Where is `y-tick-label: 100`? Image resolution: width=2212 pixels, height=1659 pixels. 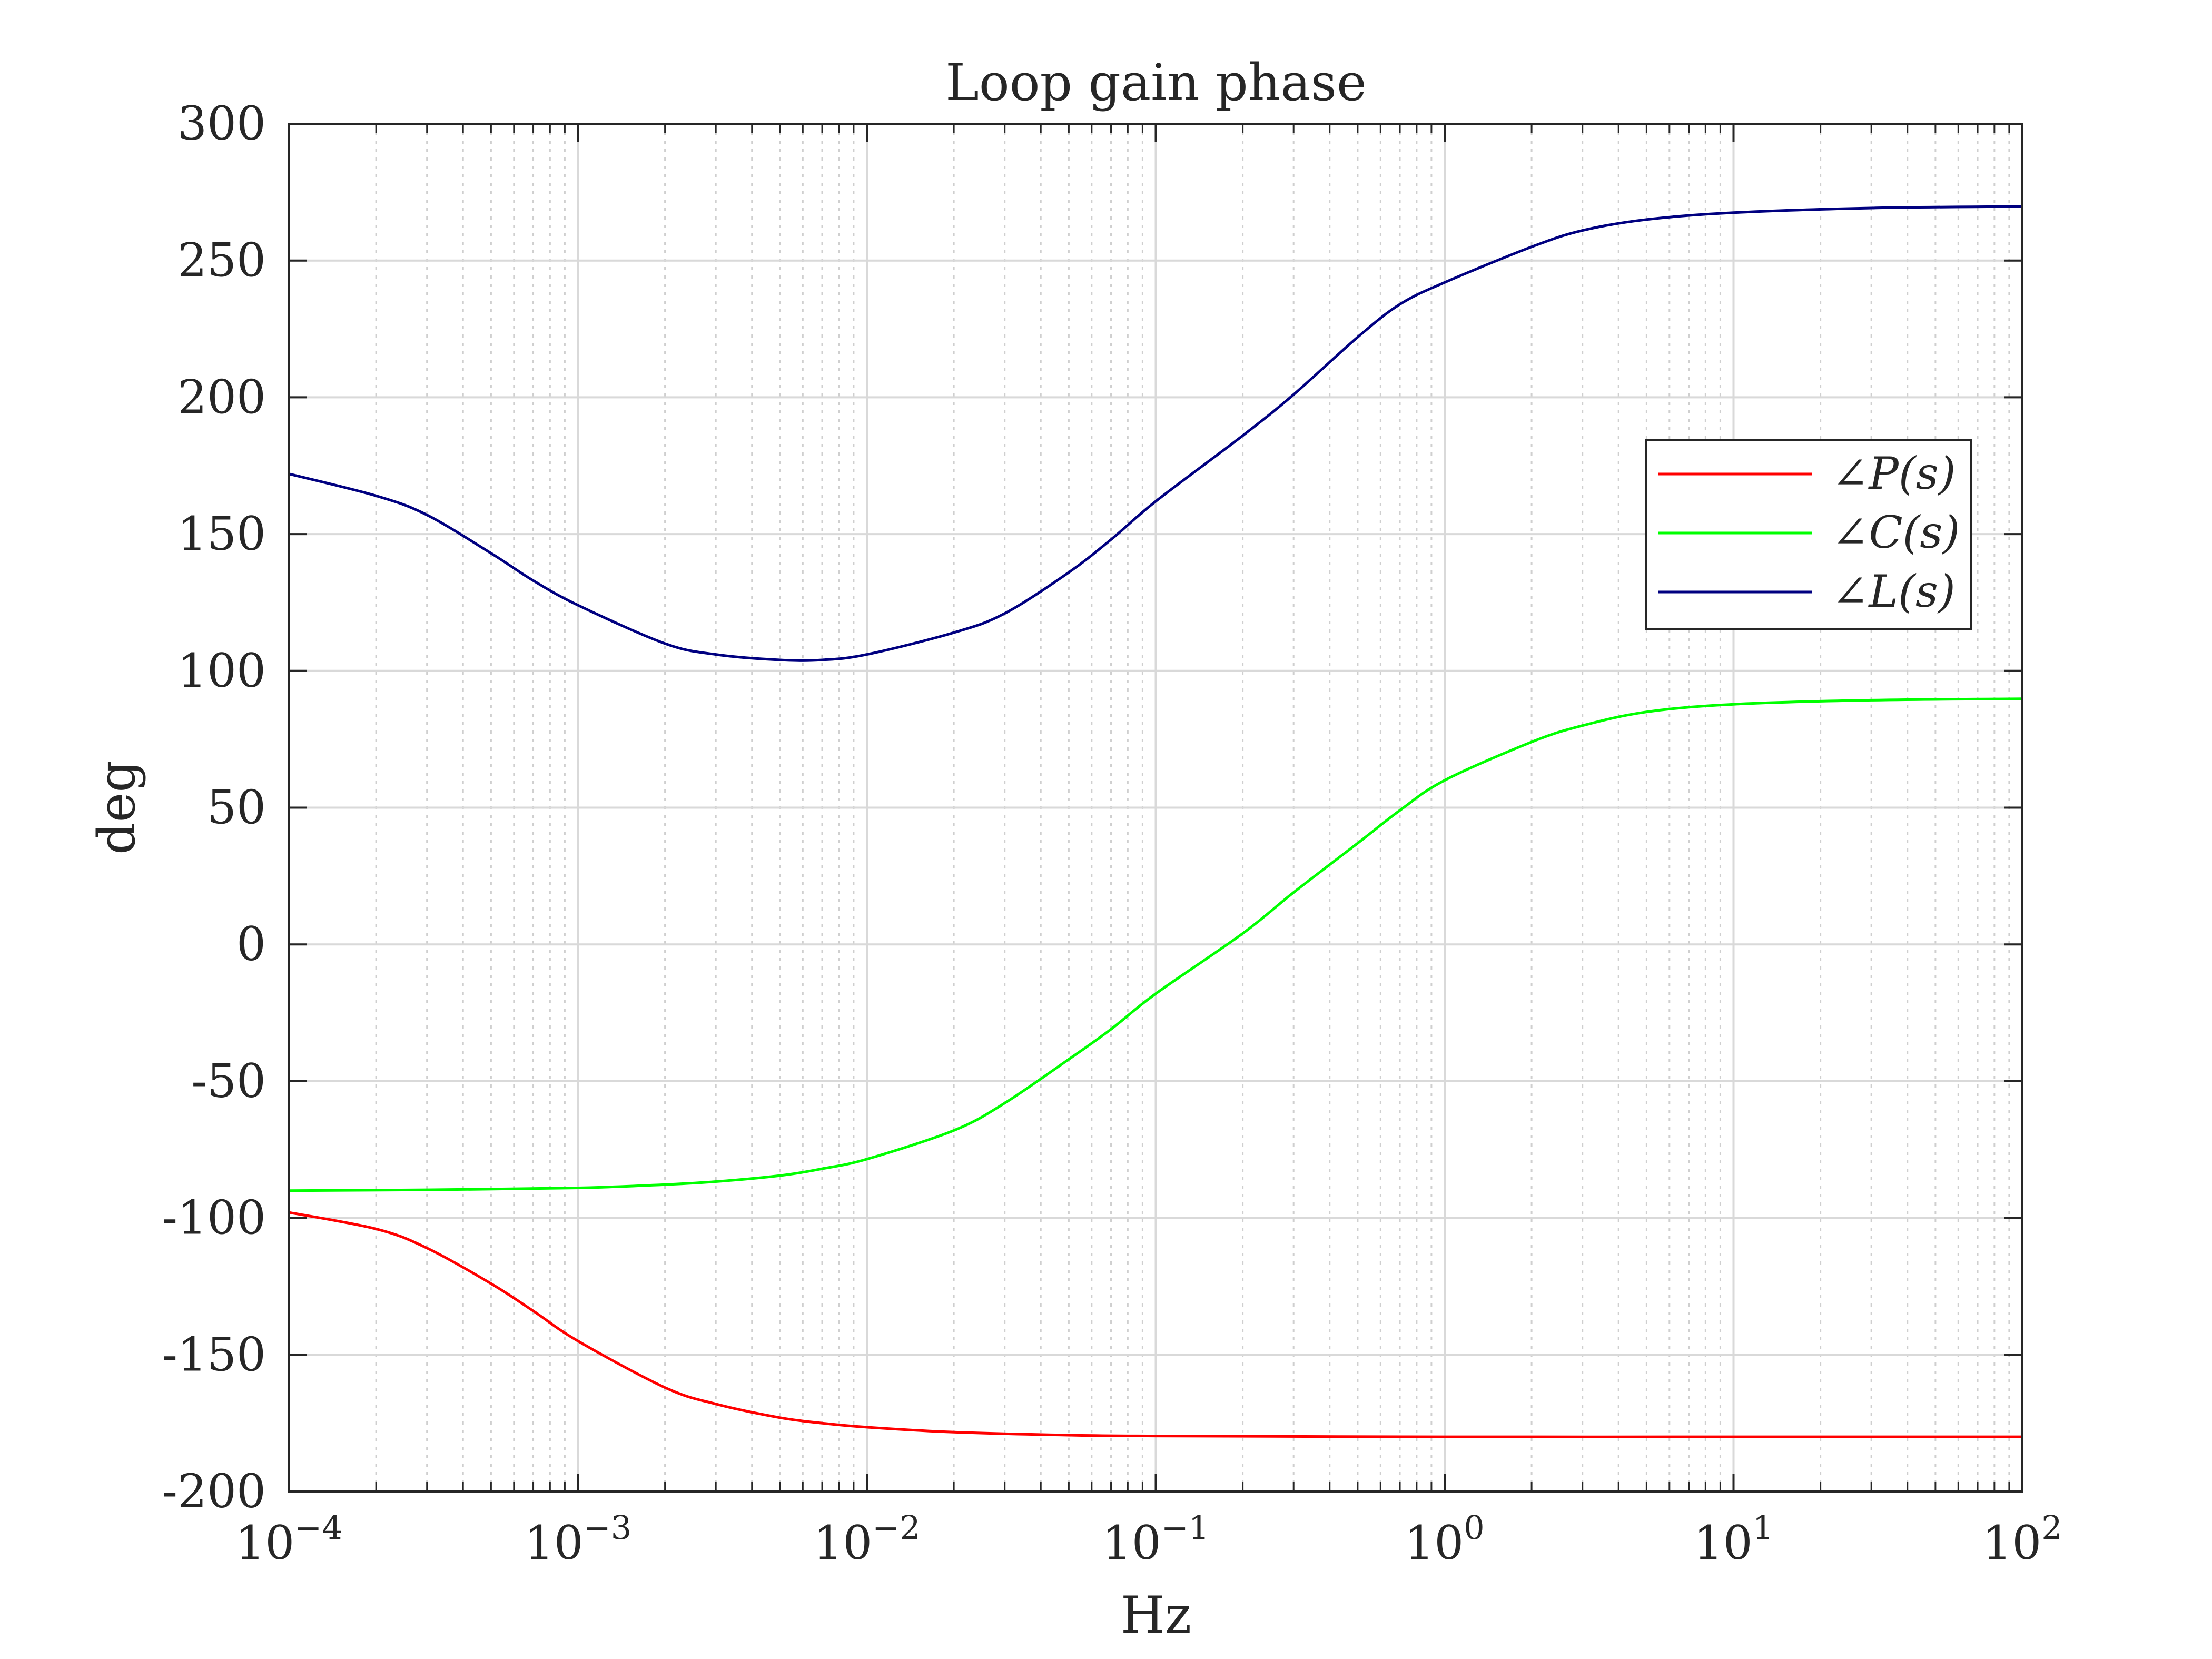
y-tick-label: 100 is located at coordinates (221, 671).